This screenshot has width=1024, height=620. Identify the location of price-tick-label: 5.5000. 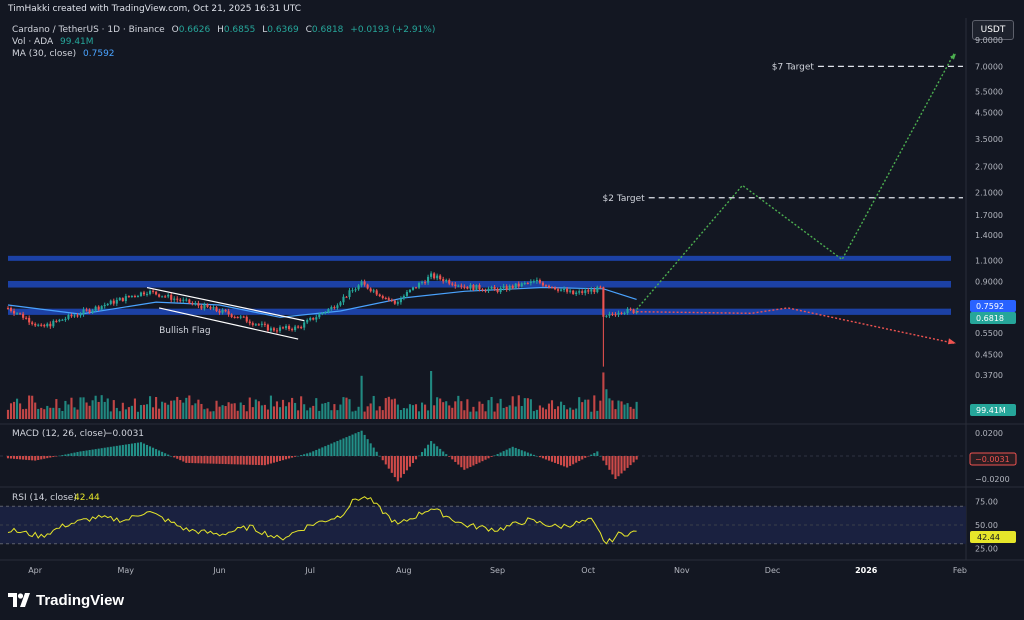
(989, 92).